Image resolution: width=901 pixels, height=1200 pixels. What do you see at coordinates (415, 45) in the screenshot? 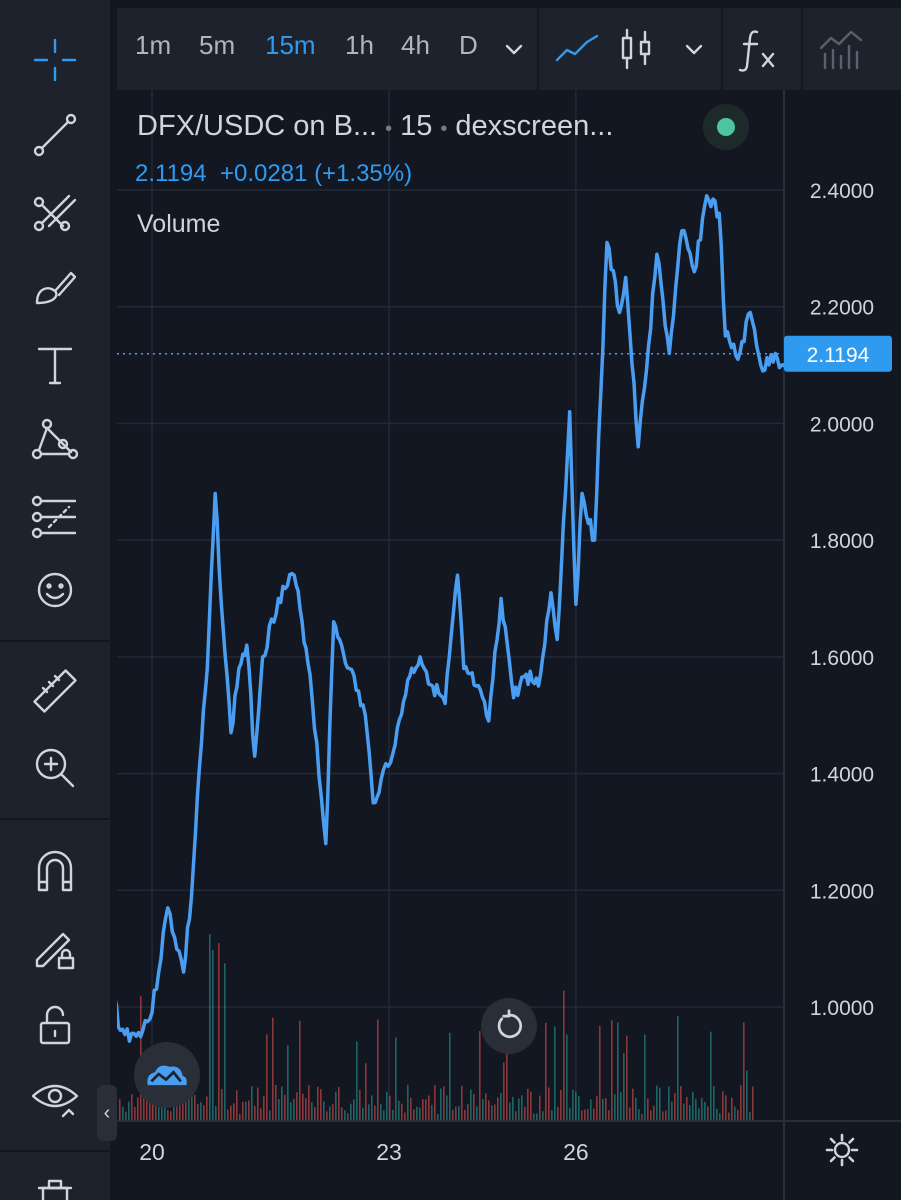
I see `timeframe-4h: 4h` at bounding box center [415, 45].